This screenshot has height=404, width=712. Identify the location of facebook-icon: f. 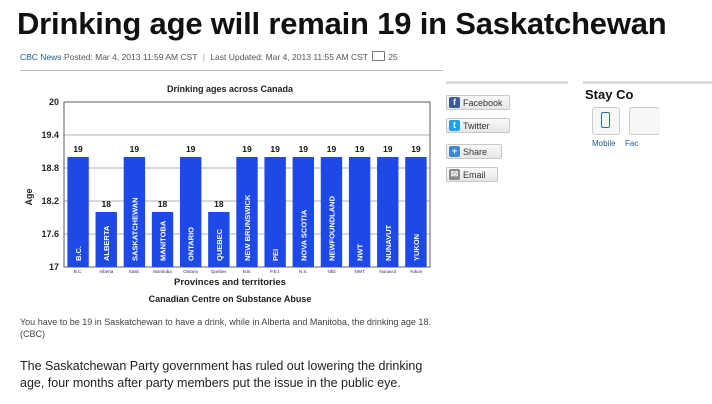
(454, 102).